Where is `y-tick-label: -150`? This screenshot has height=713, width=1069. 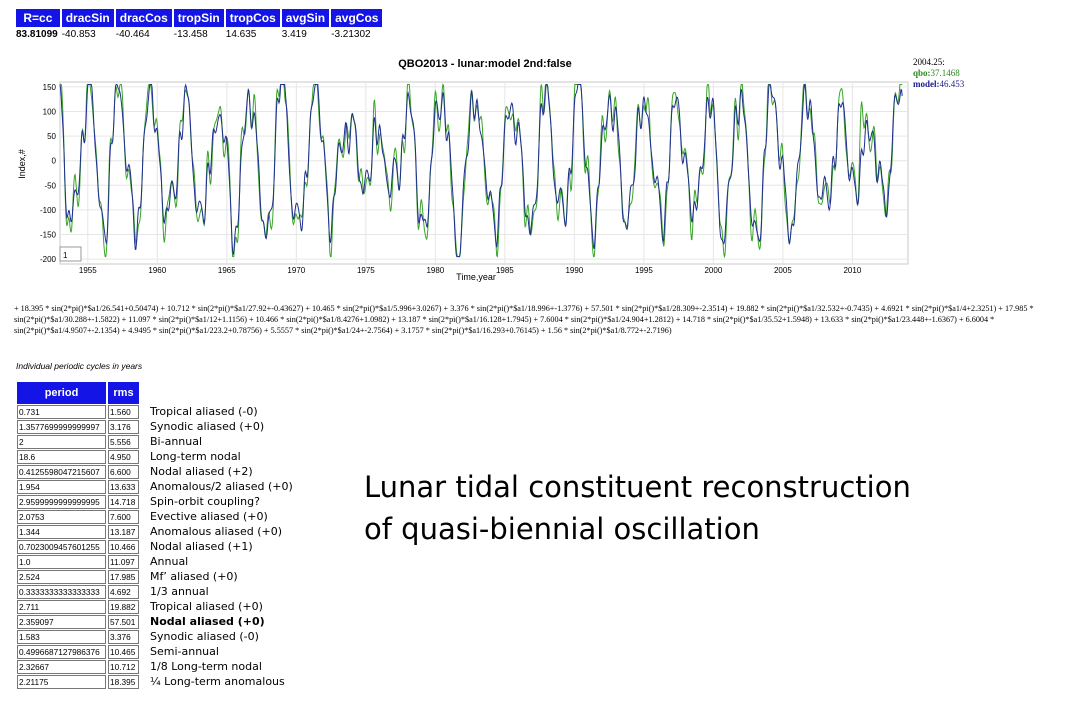
y-tick-label: -150 is located at coordinates (48, 234).